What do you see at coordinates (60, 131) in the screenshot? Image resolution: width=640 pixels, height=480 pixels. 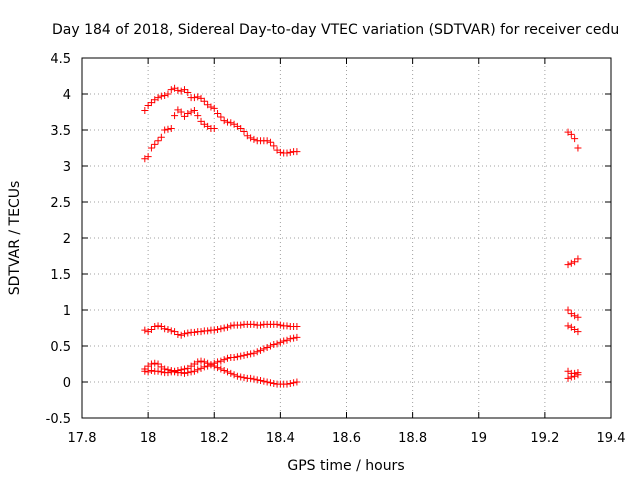 I see `y-tick-label: 3.5` at bounding box center [60, 131].